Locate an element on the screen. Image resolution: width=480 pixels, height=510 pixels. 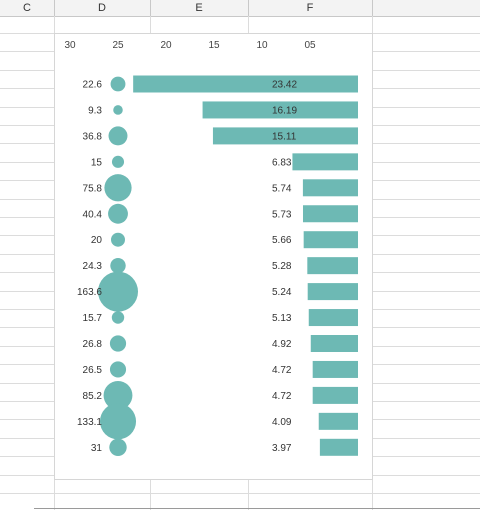
bar-data-label: 5.24 is located at coordinates (282, 292).